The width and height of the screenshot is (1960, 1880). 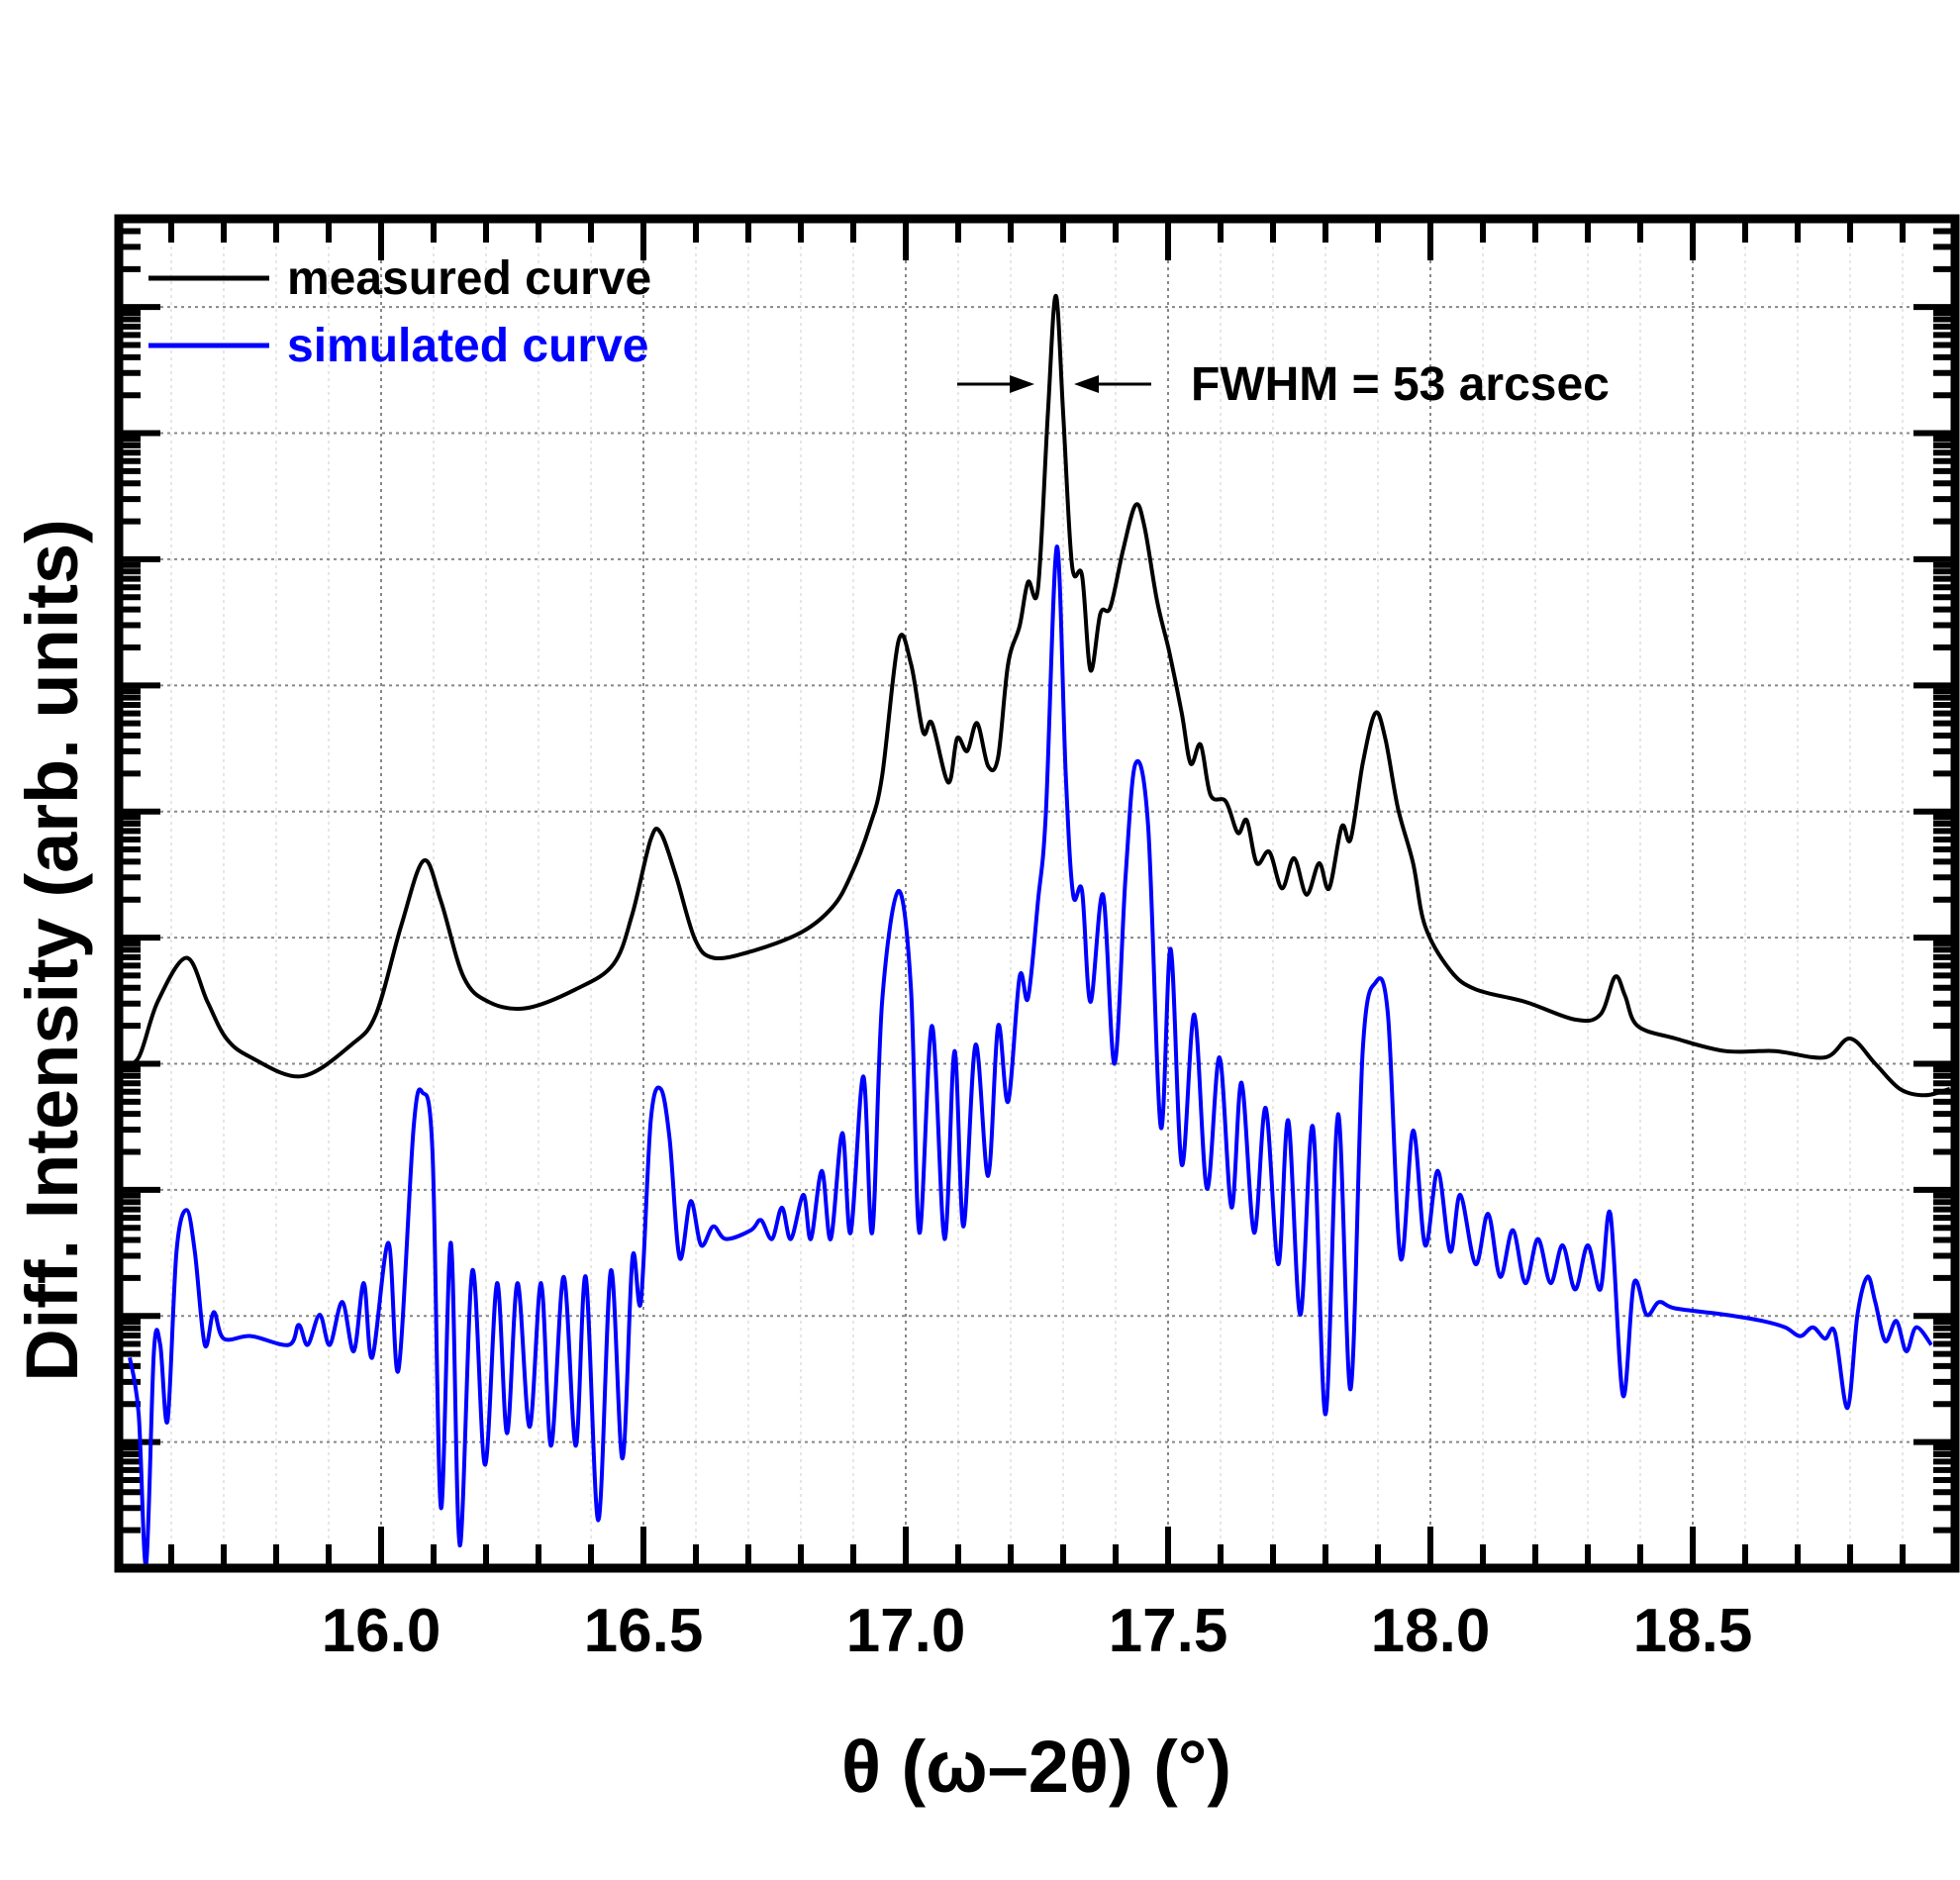 What do you see at coordinates (1400, 384) in the screenshot?
I see `fwhm-label: FWHM = 53 arcsec` at bounding box center [1400, 384].